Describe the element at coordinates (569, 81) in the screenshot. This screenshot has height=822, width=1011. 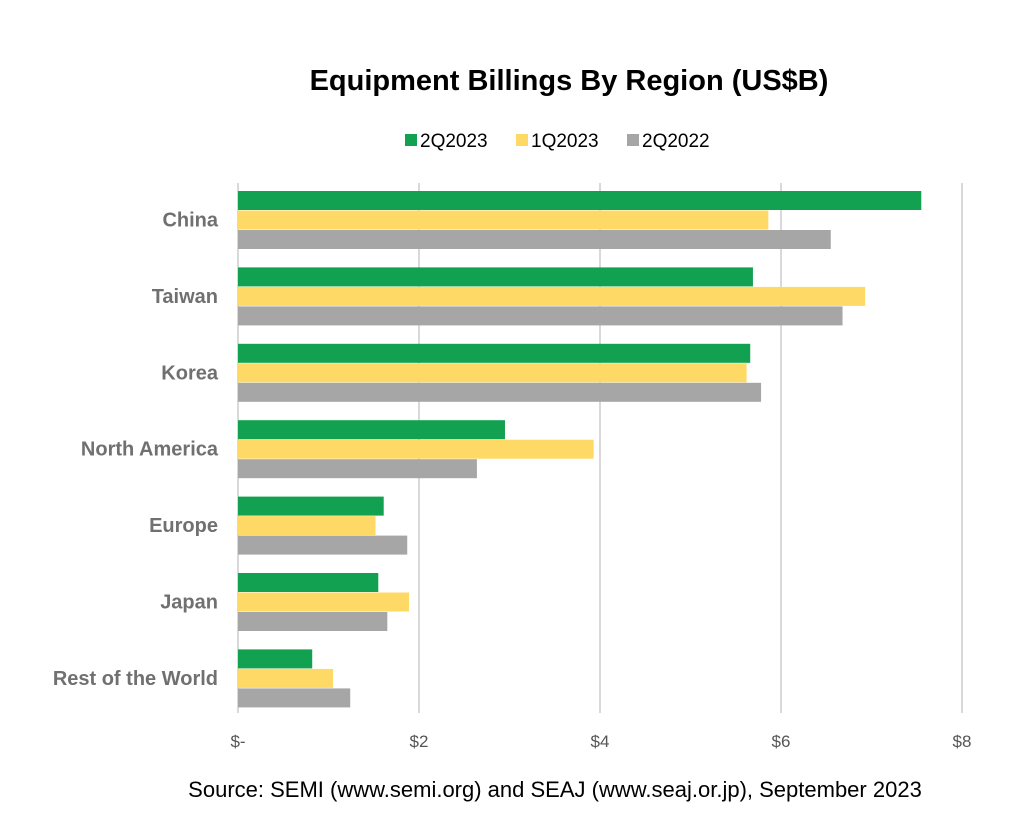
I see `chart-title: Equipment Billings By Region (US$B)` at that location.